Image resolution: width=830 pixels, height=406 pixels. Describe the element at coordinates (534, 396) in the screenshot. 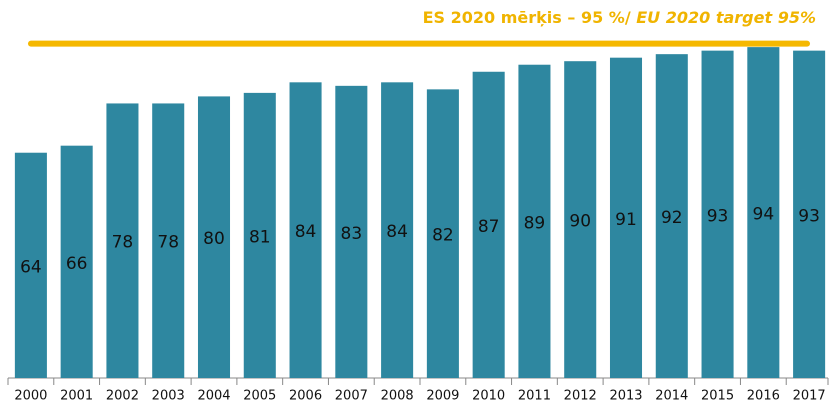

I see `x-tick-label: 2011` at that location.